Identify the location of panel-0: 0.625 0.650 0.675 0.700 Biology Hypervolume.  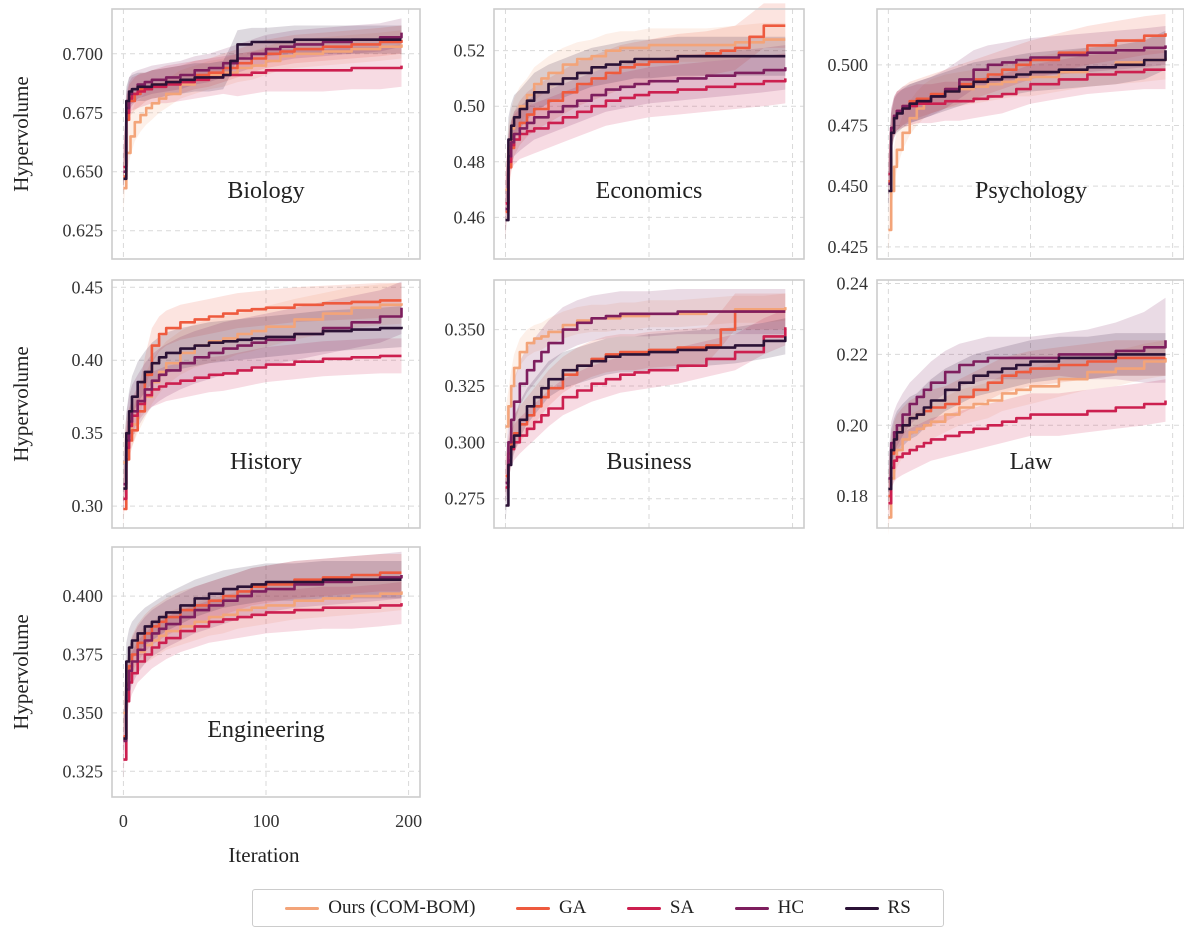
(215, 134).